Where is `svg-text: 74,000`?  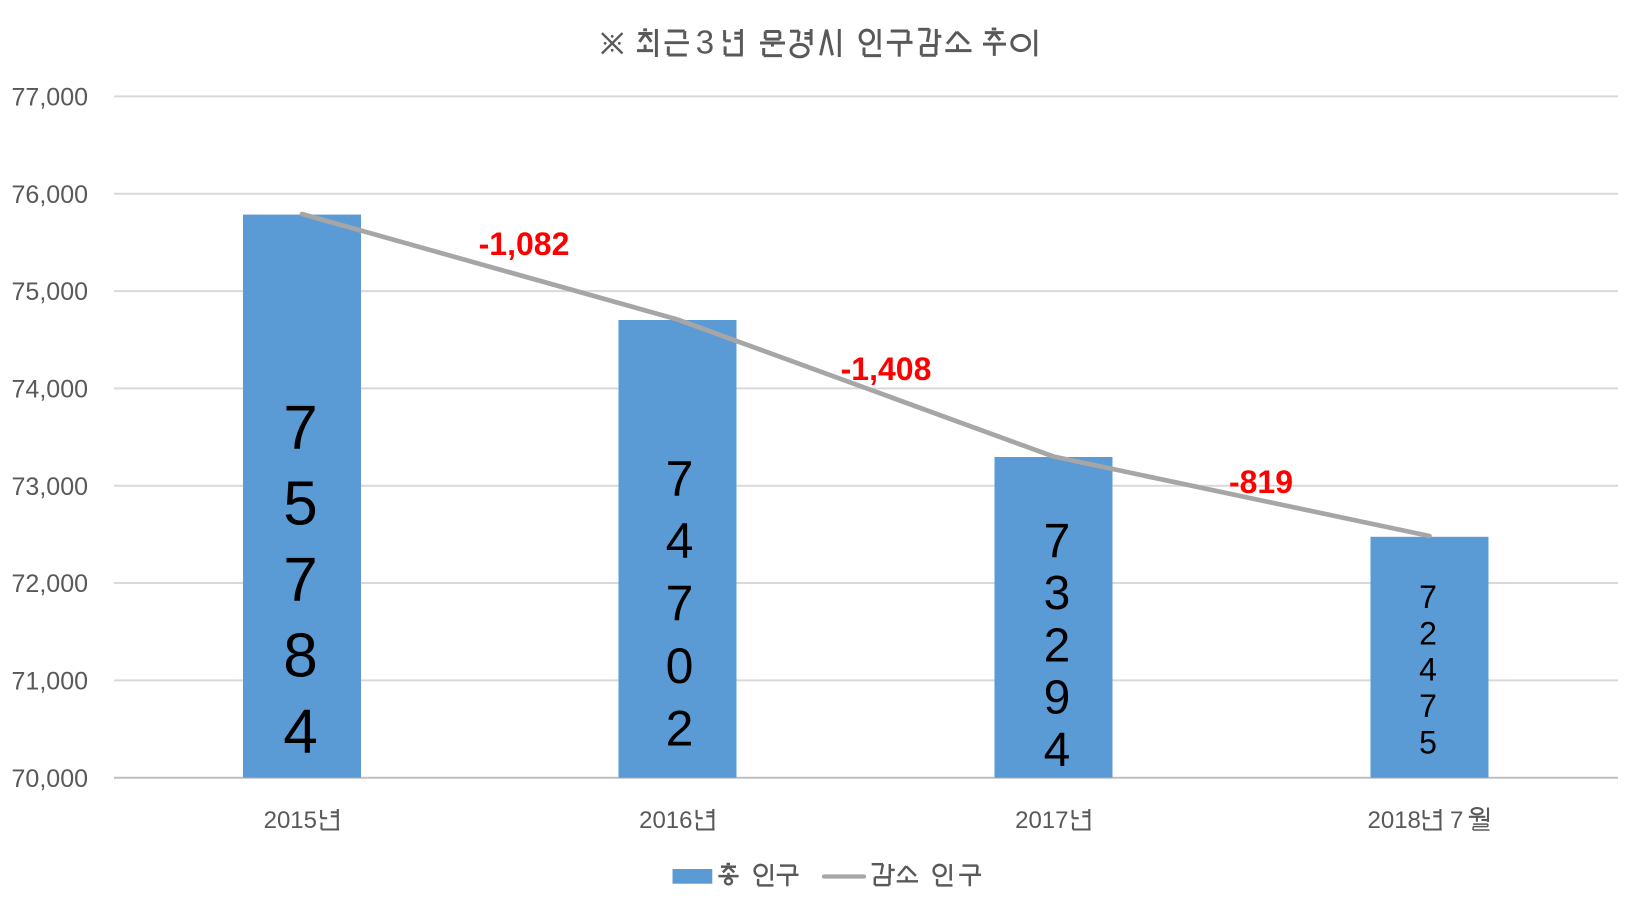 svg-text: 74,000 is located at coordinates (50, 389).